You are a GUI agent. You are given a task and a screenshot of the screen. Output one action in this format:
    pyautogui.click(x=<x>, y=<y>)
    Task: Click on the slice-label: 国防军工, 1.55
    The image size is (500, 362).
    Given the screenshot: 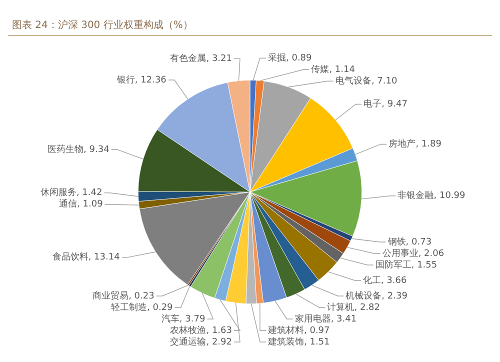 What is the action you would take?
    pyautogui.click(x=406, y=264)
    